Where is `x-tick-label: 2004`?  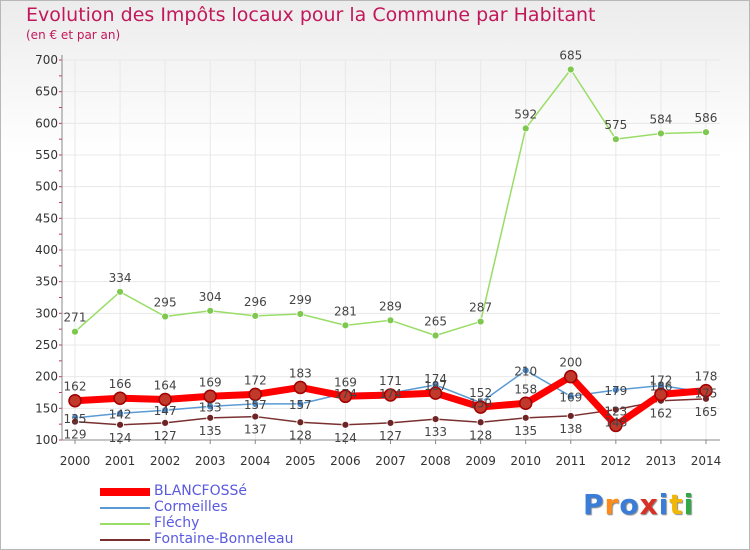
x-tick-label: 2004 is located at coordinates (255, 461).